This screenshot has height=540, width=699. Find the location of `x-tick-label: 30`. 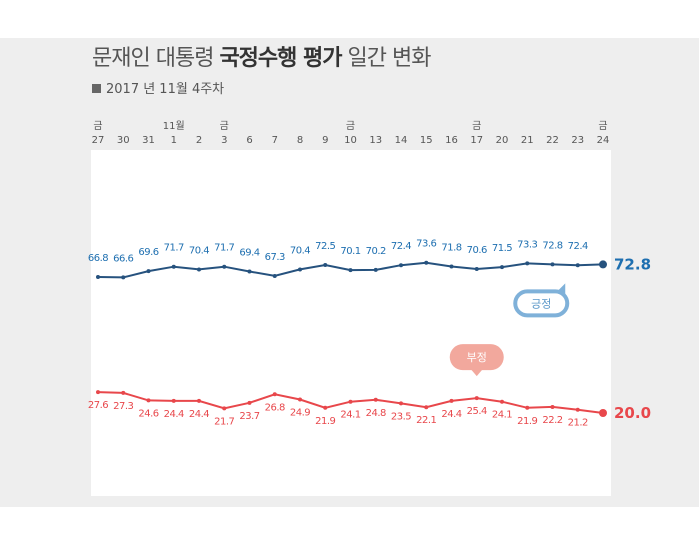

x-tick-label: 30 is located at coordinates (123, 140).